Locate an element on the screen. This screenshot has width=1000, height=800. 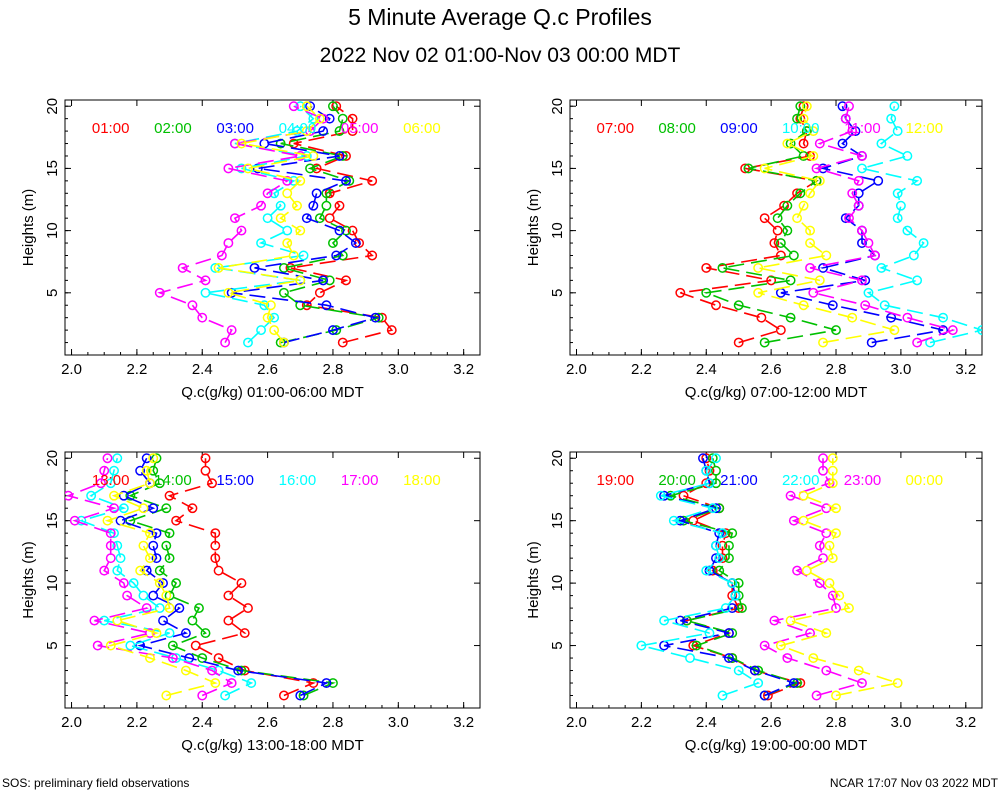
x-tick-label: 3.2 is located at coordinates (965, 369).